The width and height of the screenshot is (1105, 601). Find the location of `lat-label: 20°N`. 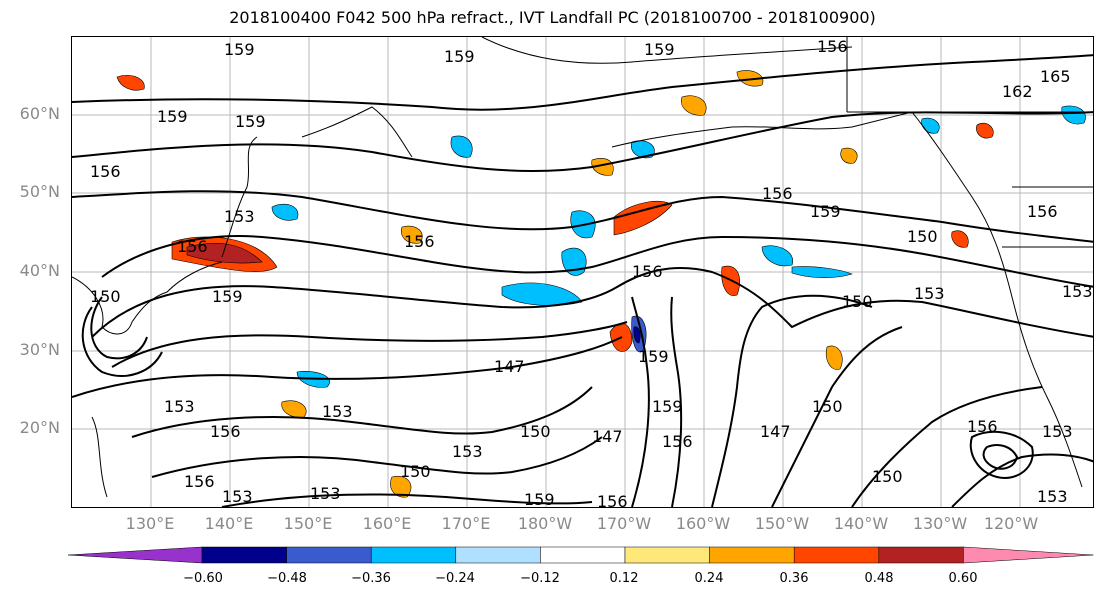

lat-label: 20°N is located at coordinates (39, 427).